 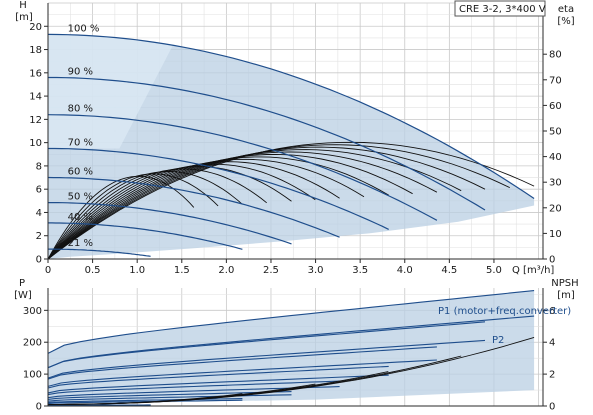 I want to click on chart-title: CRE 3-2, 3*400 V, so click(x=502, y=9).